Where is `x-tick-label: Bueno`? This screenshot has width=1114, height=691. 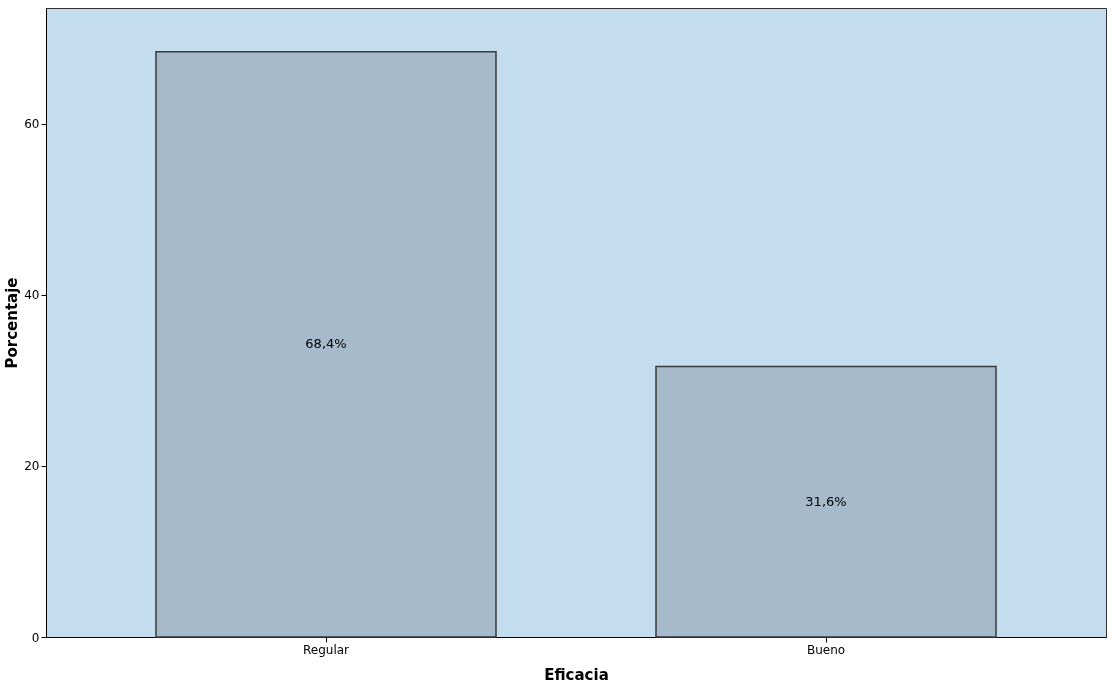
x-tick-label: Bueno is located at coordinates (826, 649).